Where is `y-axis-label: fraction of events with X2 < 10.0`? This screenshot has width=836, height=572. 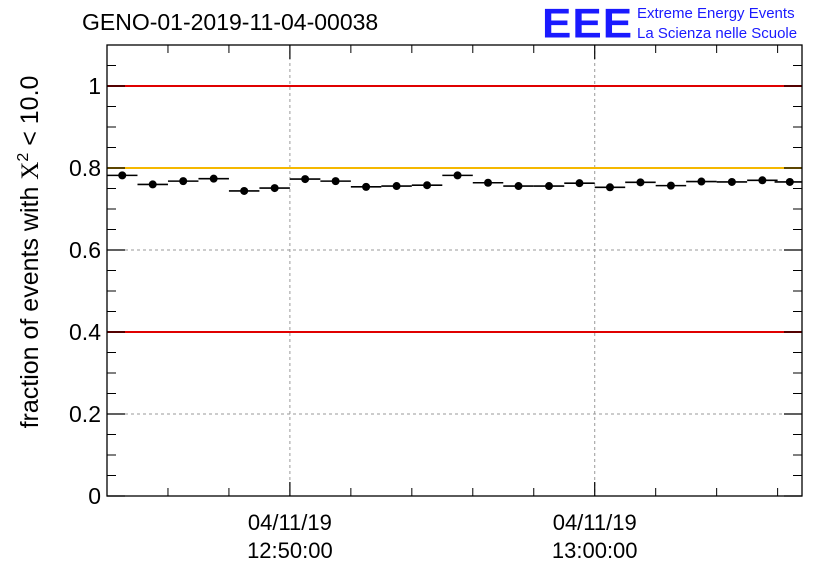
y-axis-label: fraction of events with X2 < 10.0 is located at coordinates (29, 252).